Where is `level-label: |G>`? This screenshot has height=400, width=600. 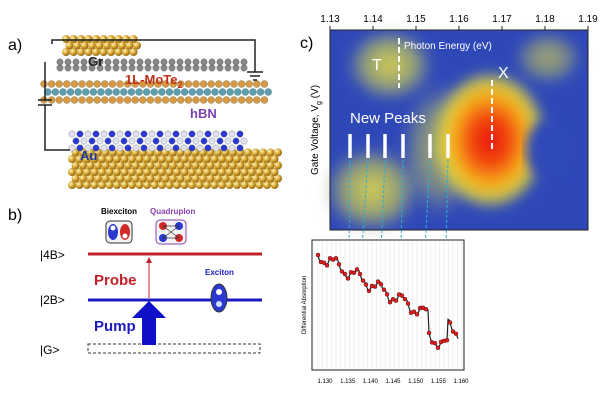 level-label: |G> is located at coordinates (49, 350).